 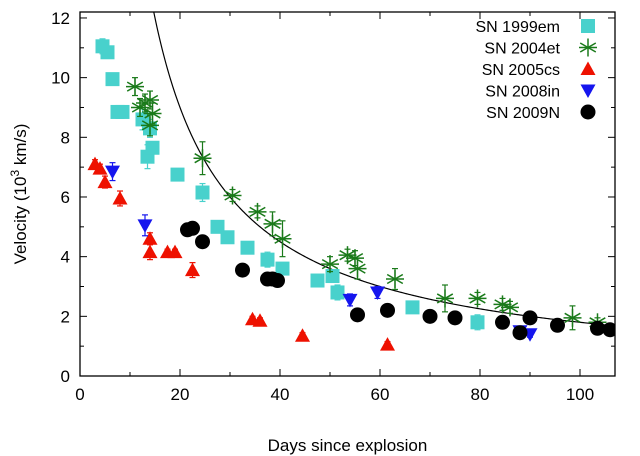 I want to click on x-tick-label: 80, so click(x=480, y=394).